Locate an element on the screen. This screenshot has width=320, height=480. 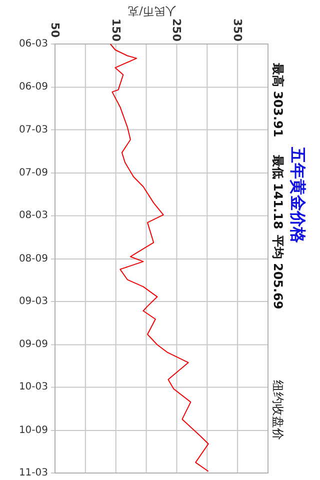
y-tick-label: 09-09 is located at coordinates (33, 344).